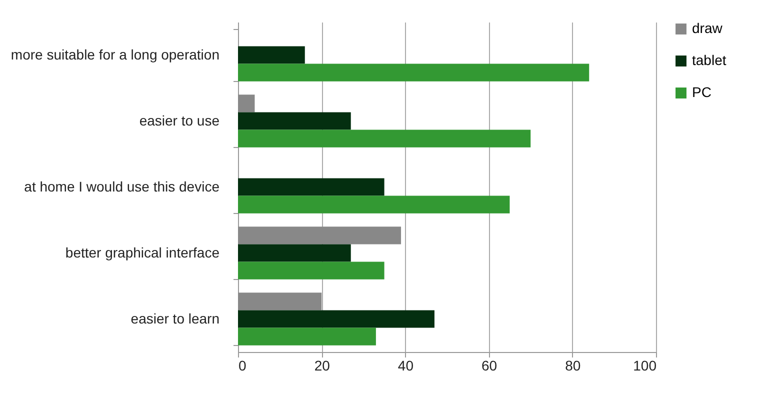 The width and height of the screenshot is (774, 408). I want to click on x-tick-label: 60, so click(490, 366).